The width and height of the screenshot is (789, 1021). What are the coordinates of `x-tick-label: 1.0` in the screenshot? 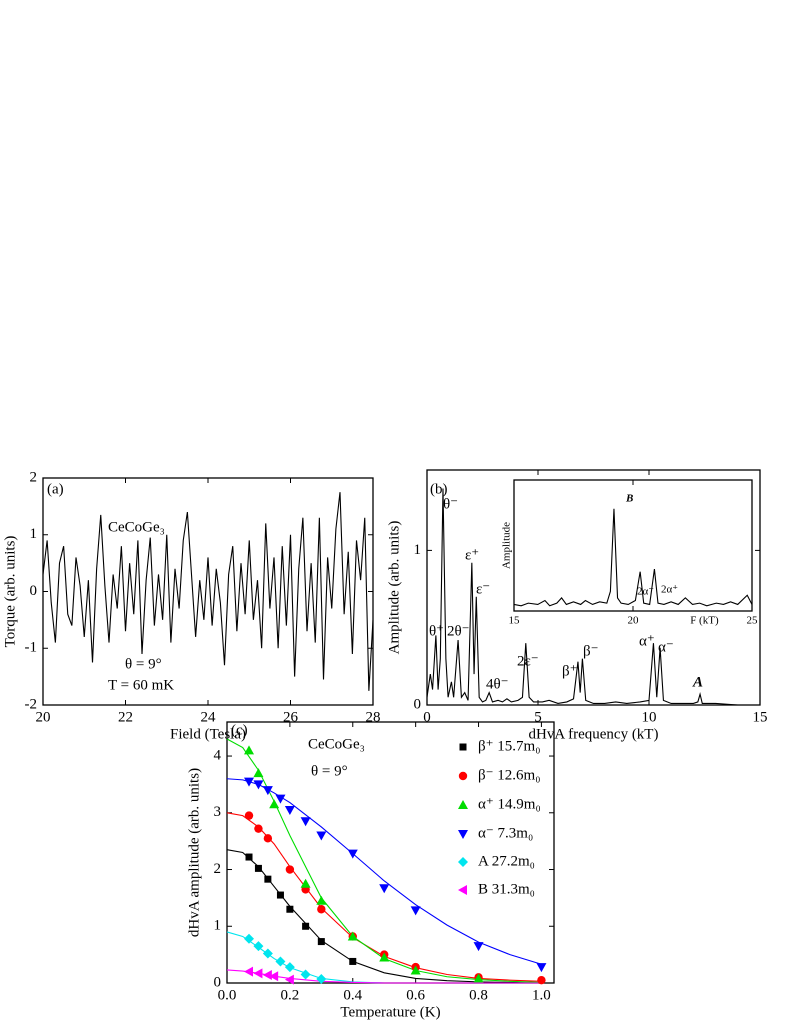 It's located at (541, 995).